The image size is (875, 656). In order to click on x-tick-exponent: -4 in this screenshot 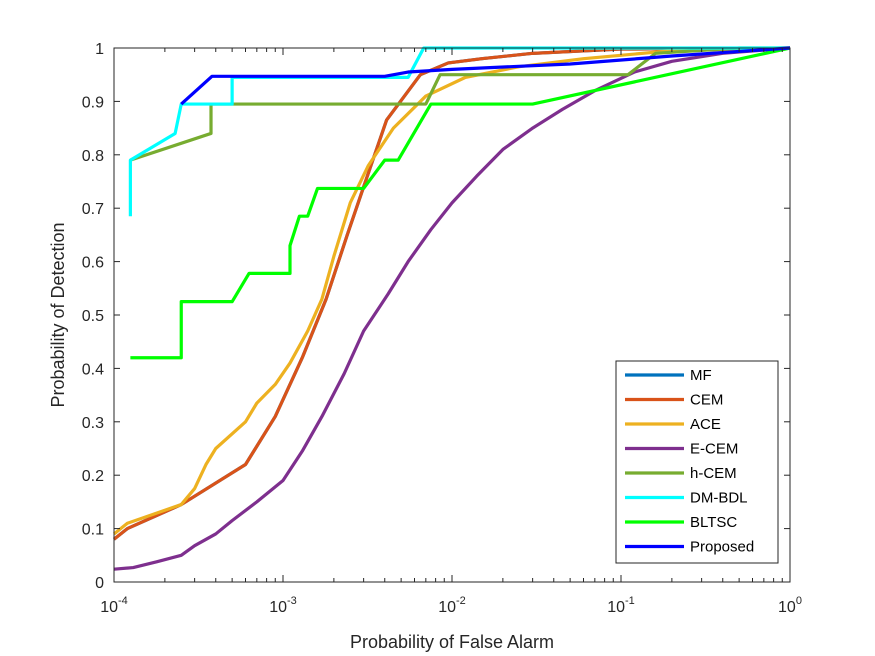, I will do `click(123, 601)`.